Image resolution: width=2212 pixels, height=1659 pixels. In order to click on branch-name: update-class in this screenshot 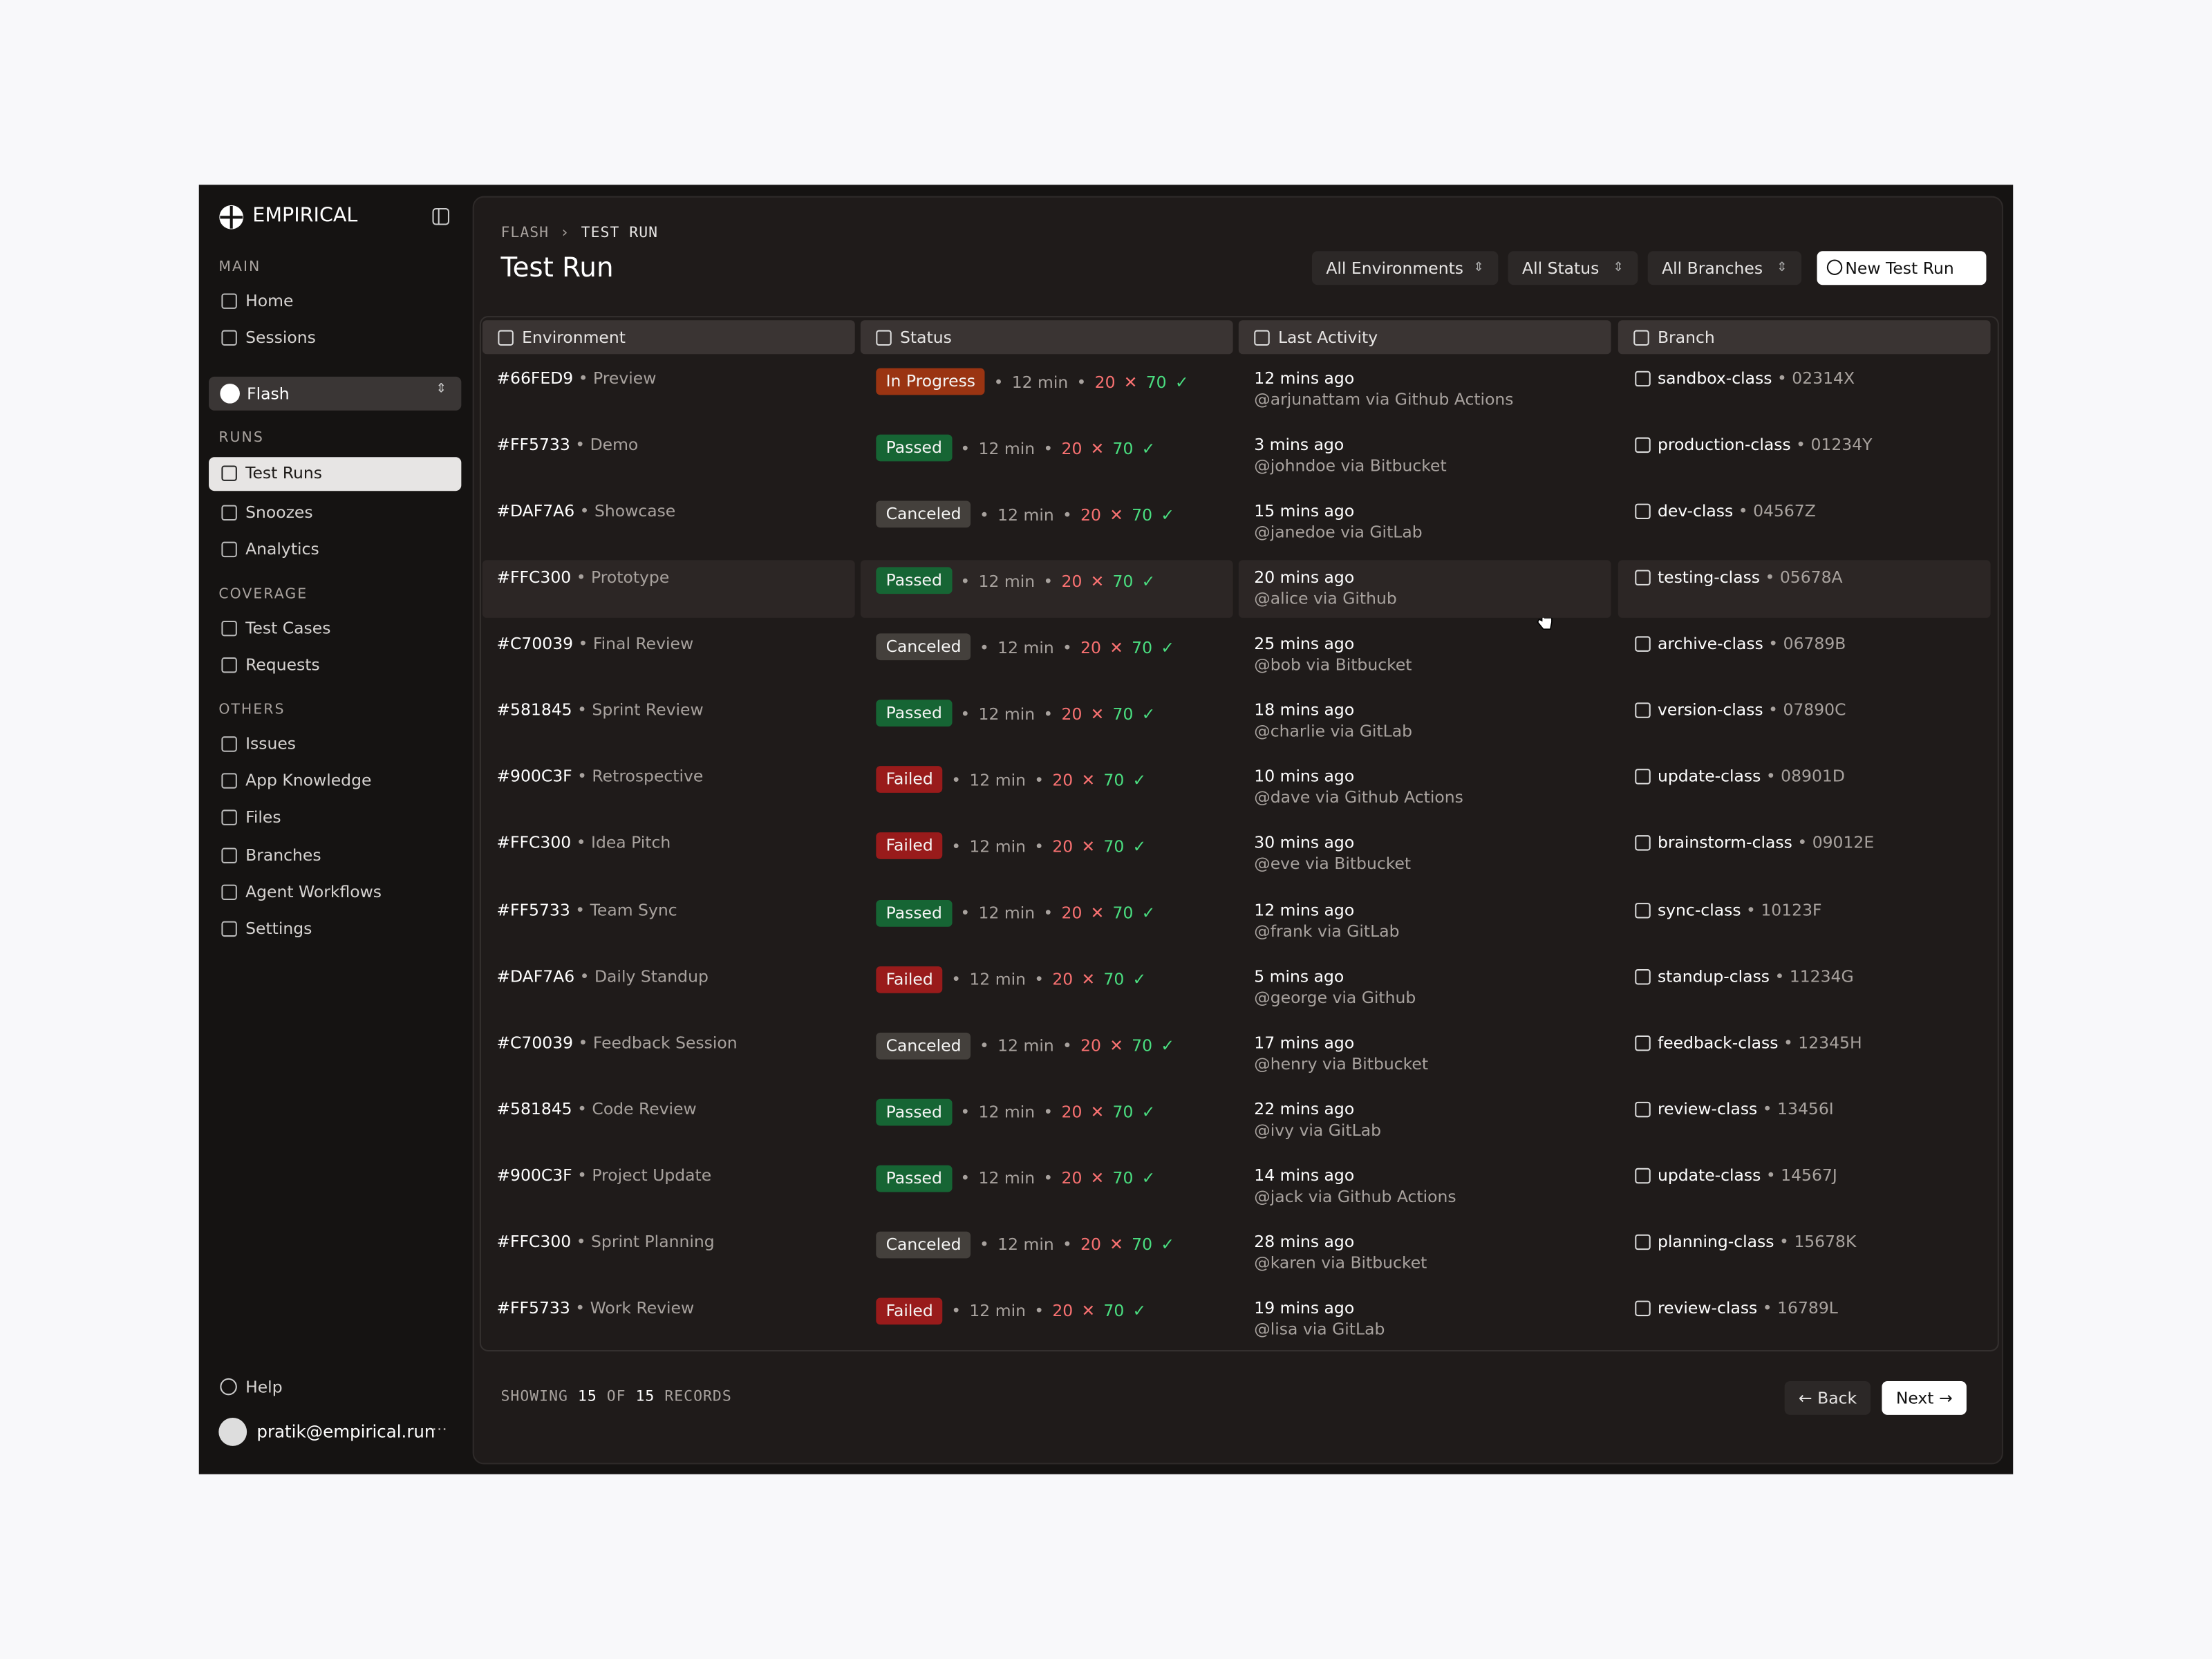, I will do `click(1709, 1175)`.